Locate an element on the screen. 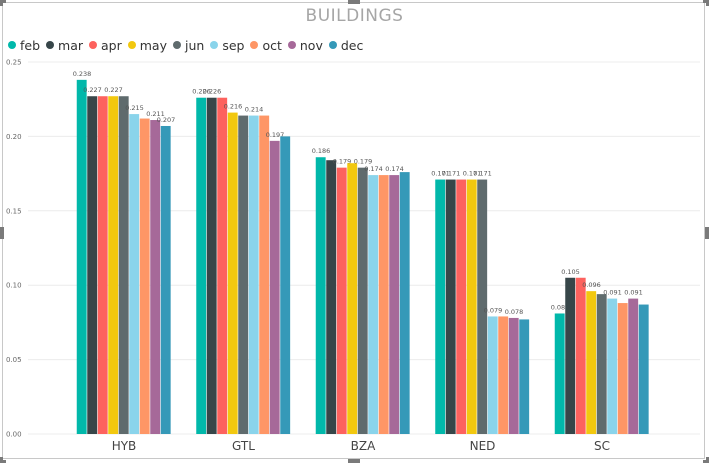  y-tick-label: 0.10 is located at coordinates (14, 286).